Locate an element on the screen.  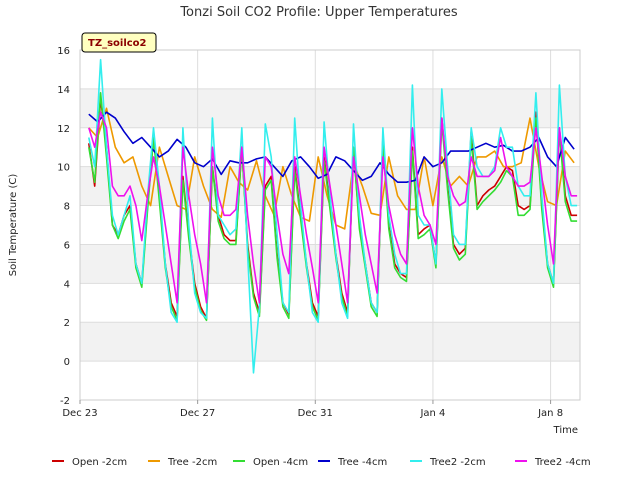
x-axis-ticks: Dec 23 Dec 27 Dec 31 Jan 4 Jan 8 is located at coordinates (312, 409).